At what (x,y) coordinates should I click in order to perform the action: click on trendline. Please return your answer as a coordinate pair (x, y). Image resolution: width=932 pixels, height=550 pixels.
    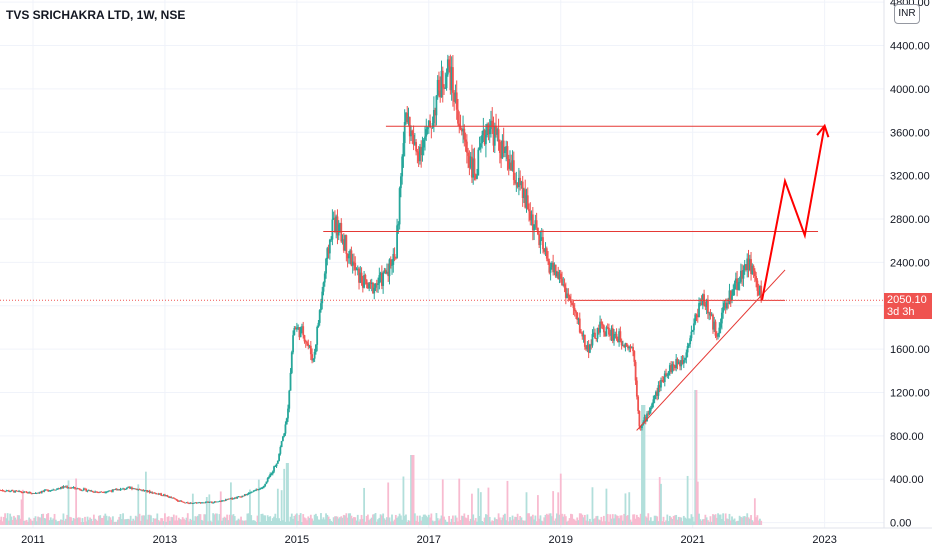
    Looking at the image, I should click on (711, 350).